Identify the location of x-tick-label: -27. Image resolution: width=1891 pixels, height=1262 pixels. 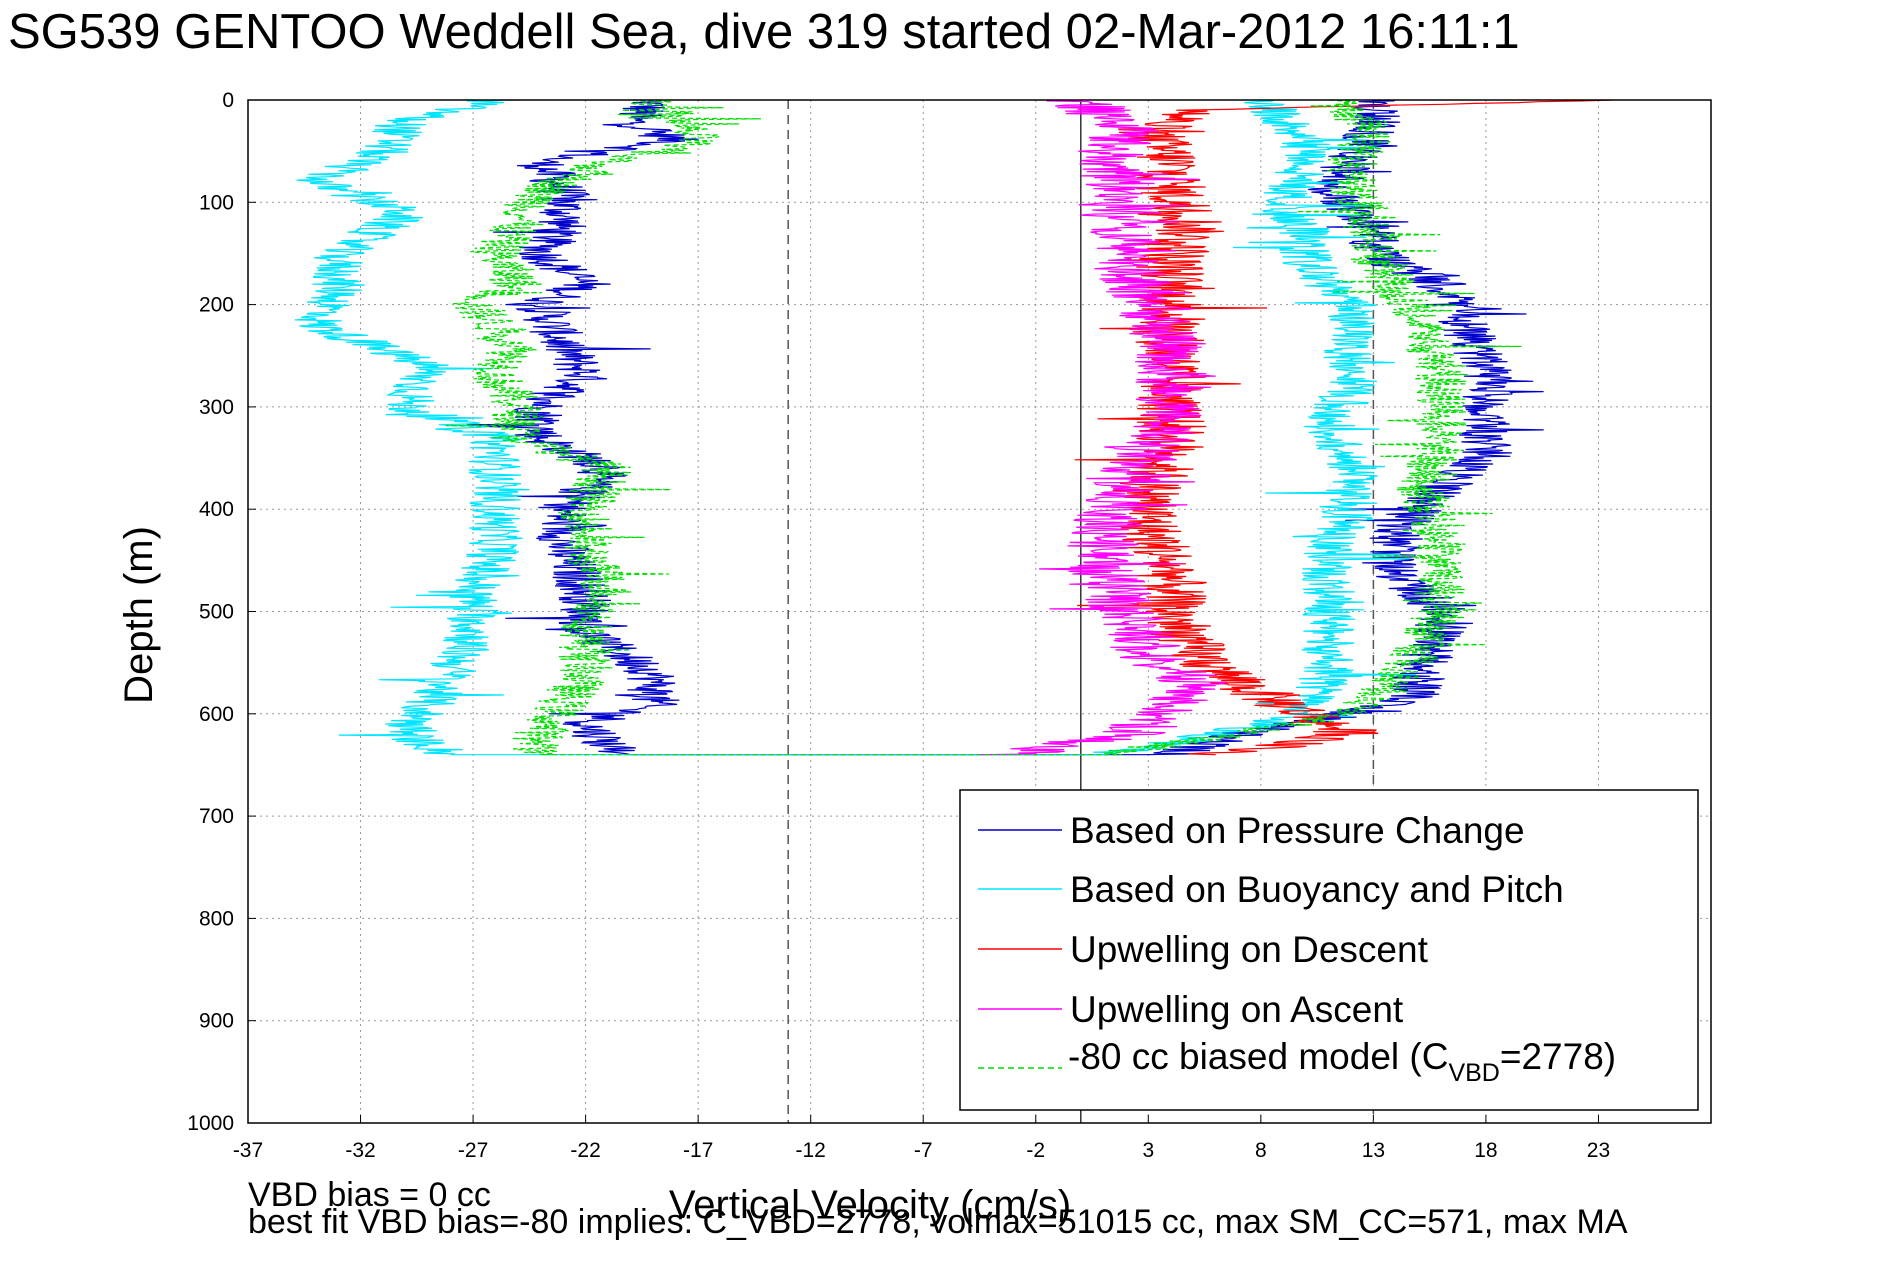
(473, 1150).